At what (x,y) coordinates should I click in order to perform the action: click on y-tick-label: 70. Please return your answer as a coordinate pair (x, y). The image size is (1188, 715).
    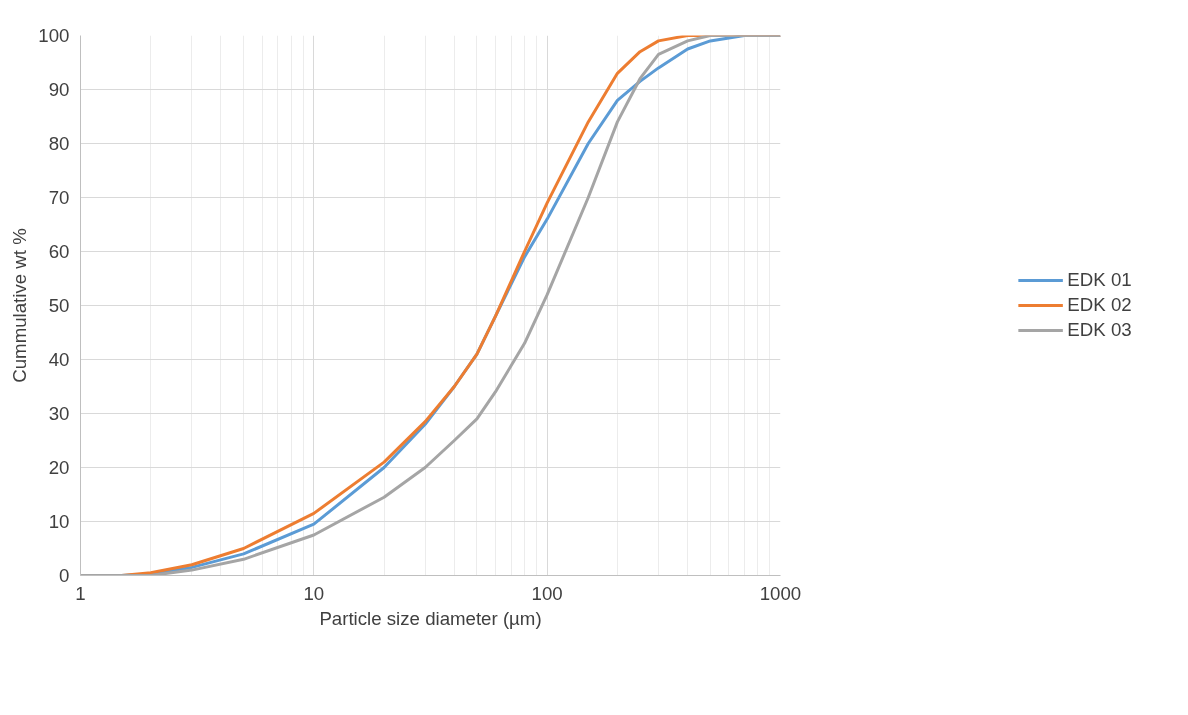
    Looking at the image, I should click on (59, 197).